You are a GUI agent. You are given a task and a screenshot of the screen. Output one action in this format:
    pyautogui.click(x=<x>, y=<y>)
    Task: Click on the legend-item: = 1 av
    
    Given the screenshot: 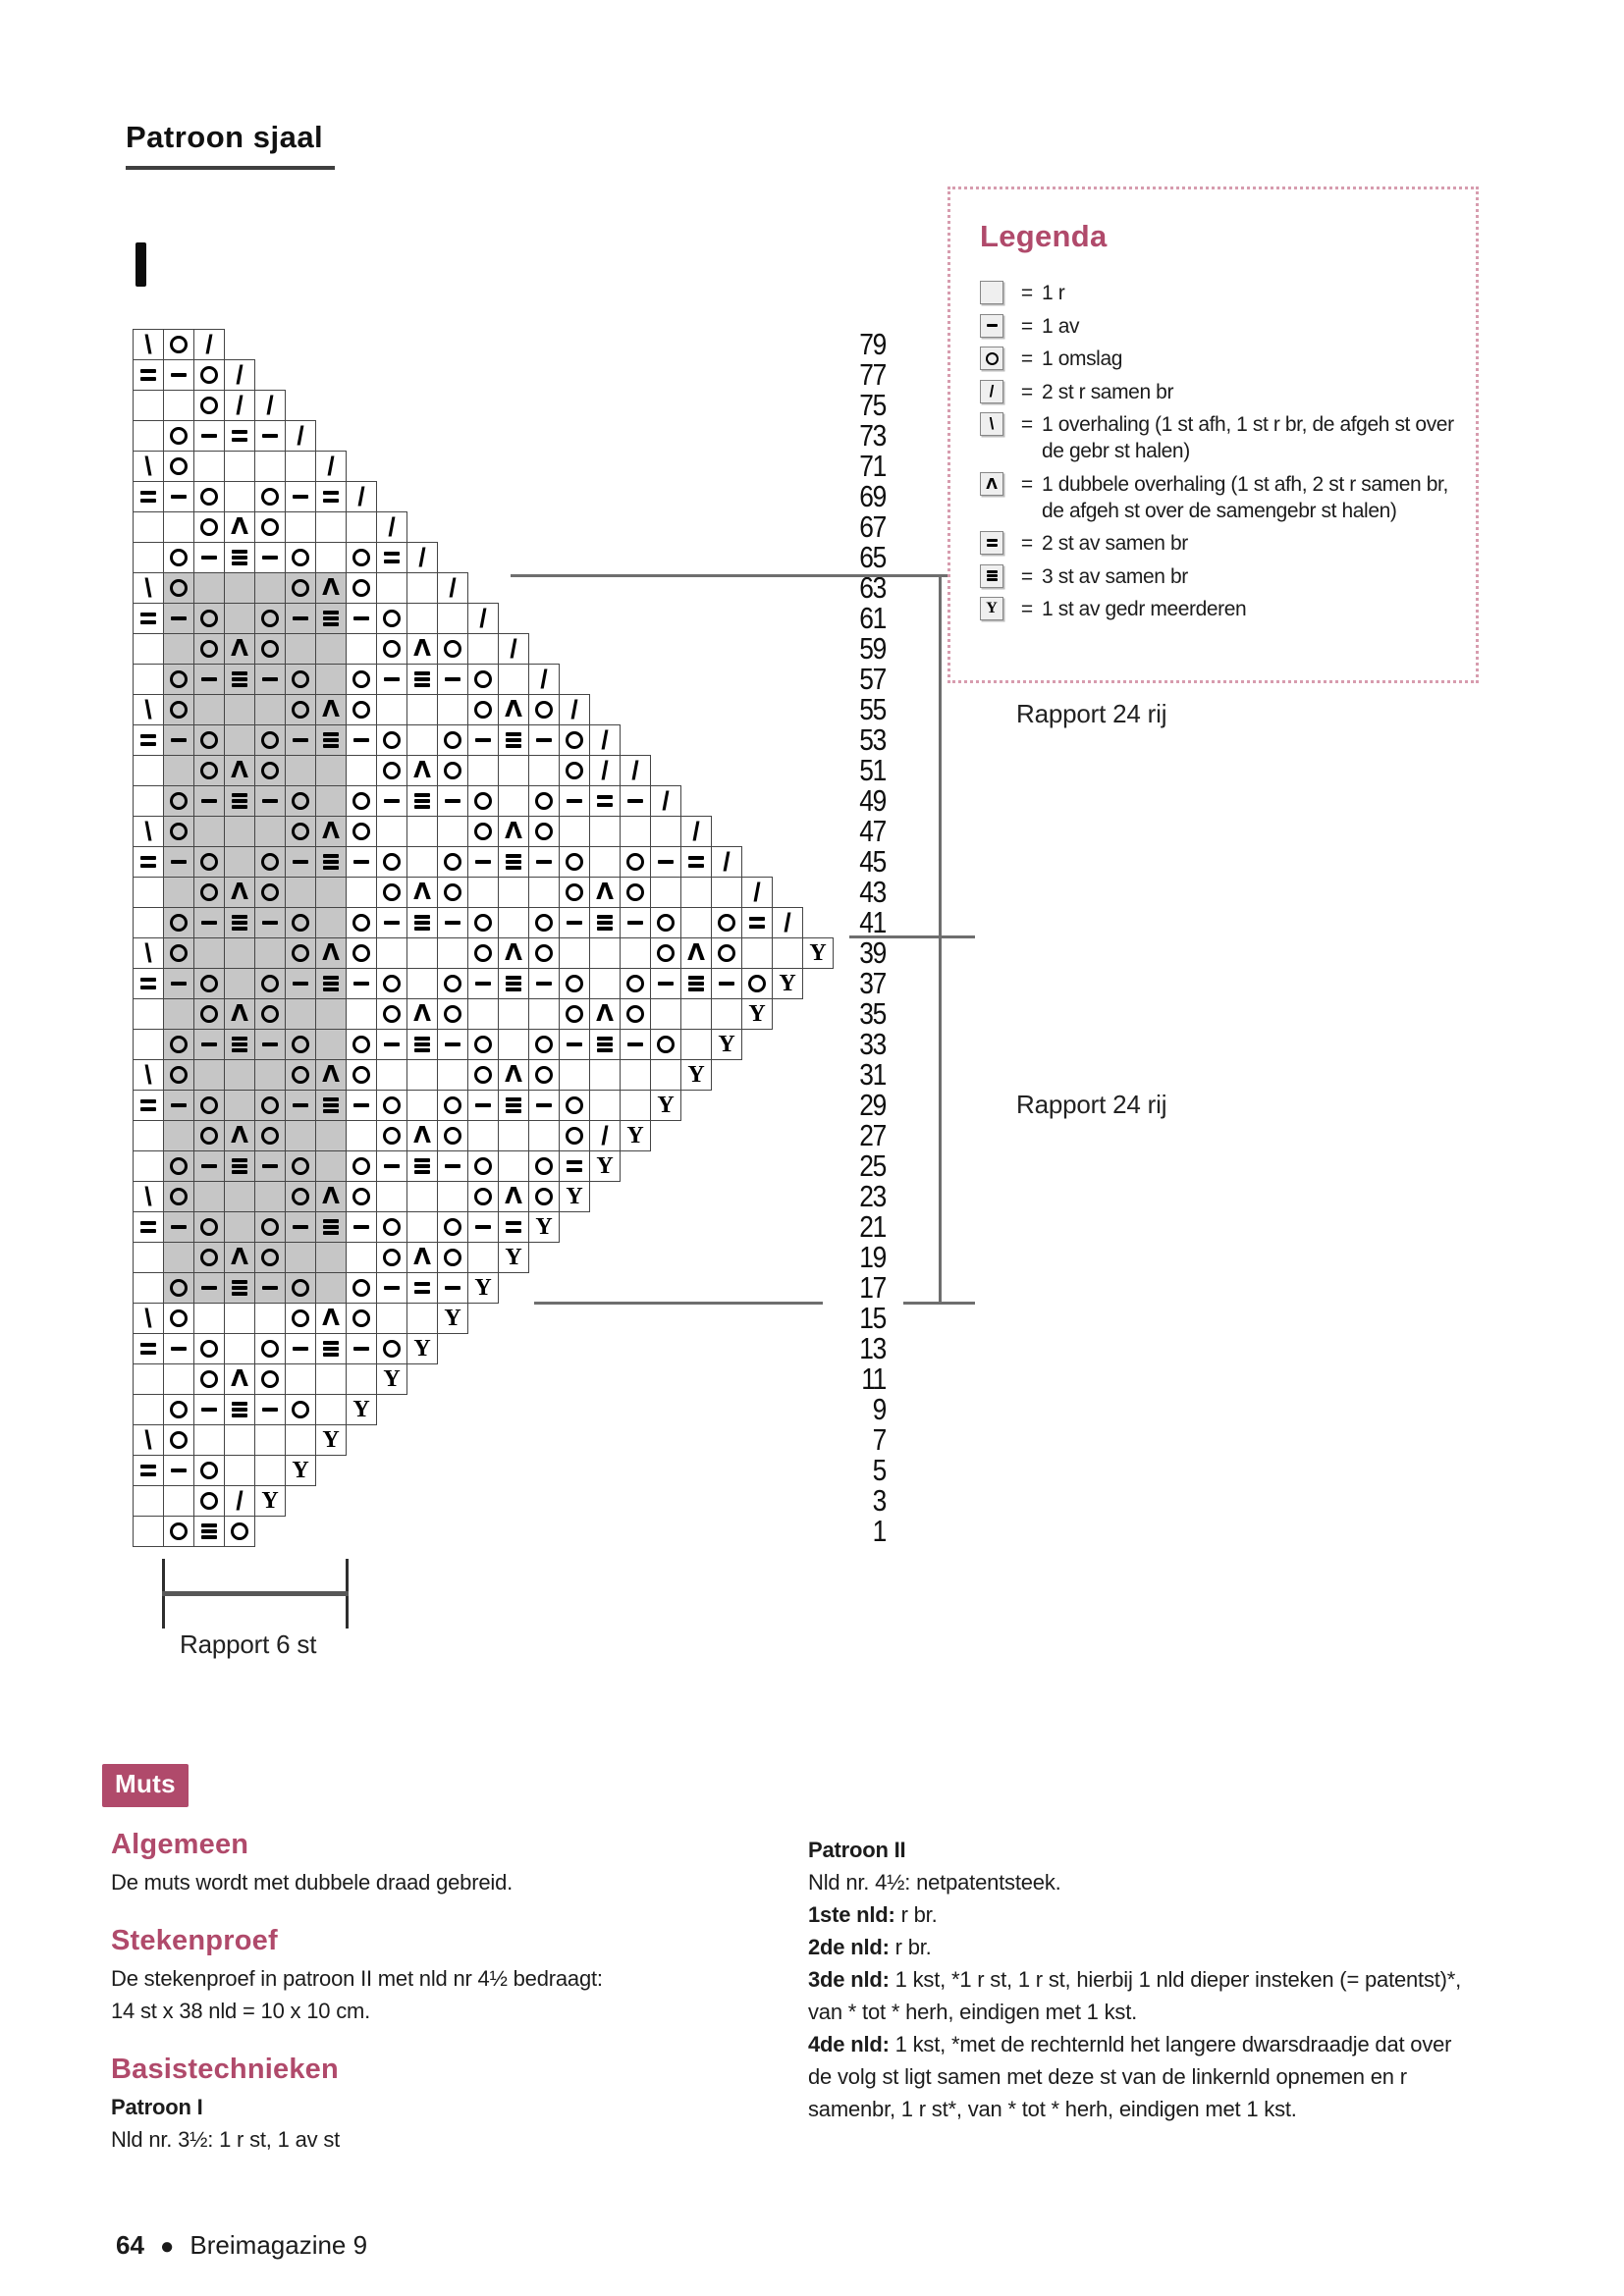 What is the action you would take?
    pyautogui.click(x=1217, y=326)
    